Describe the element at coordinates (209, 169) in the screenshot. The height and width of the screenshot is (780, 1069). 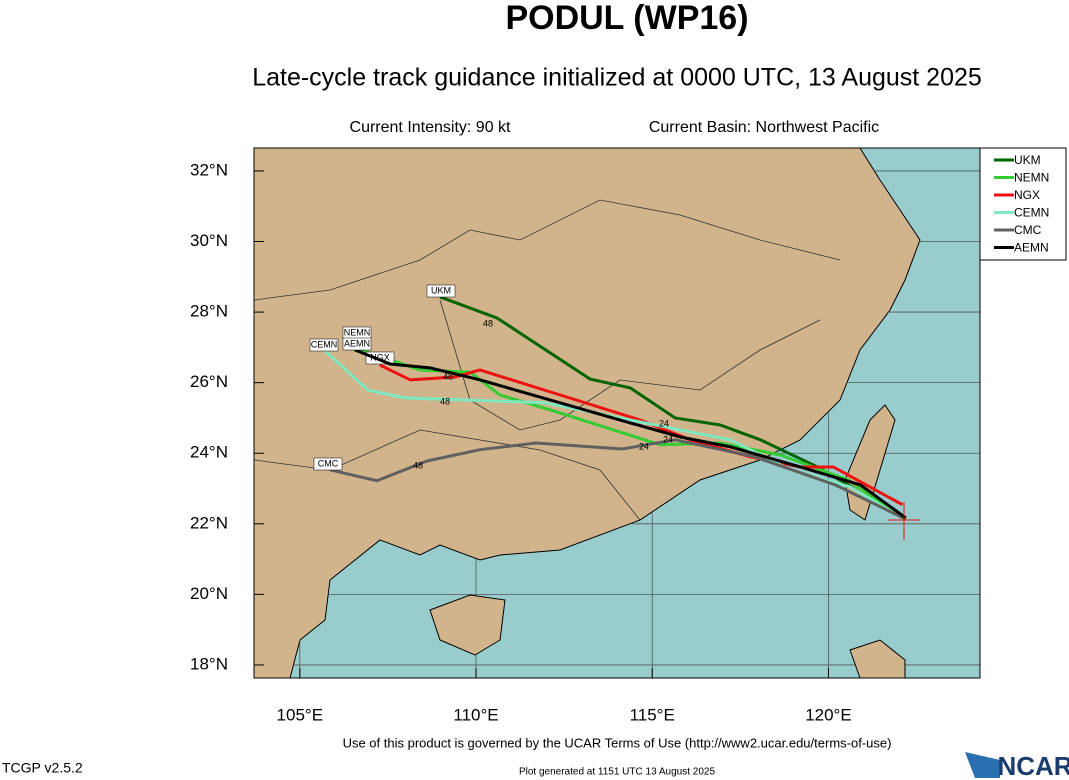
I see `y-tick-label: 32°N` at that location.